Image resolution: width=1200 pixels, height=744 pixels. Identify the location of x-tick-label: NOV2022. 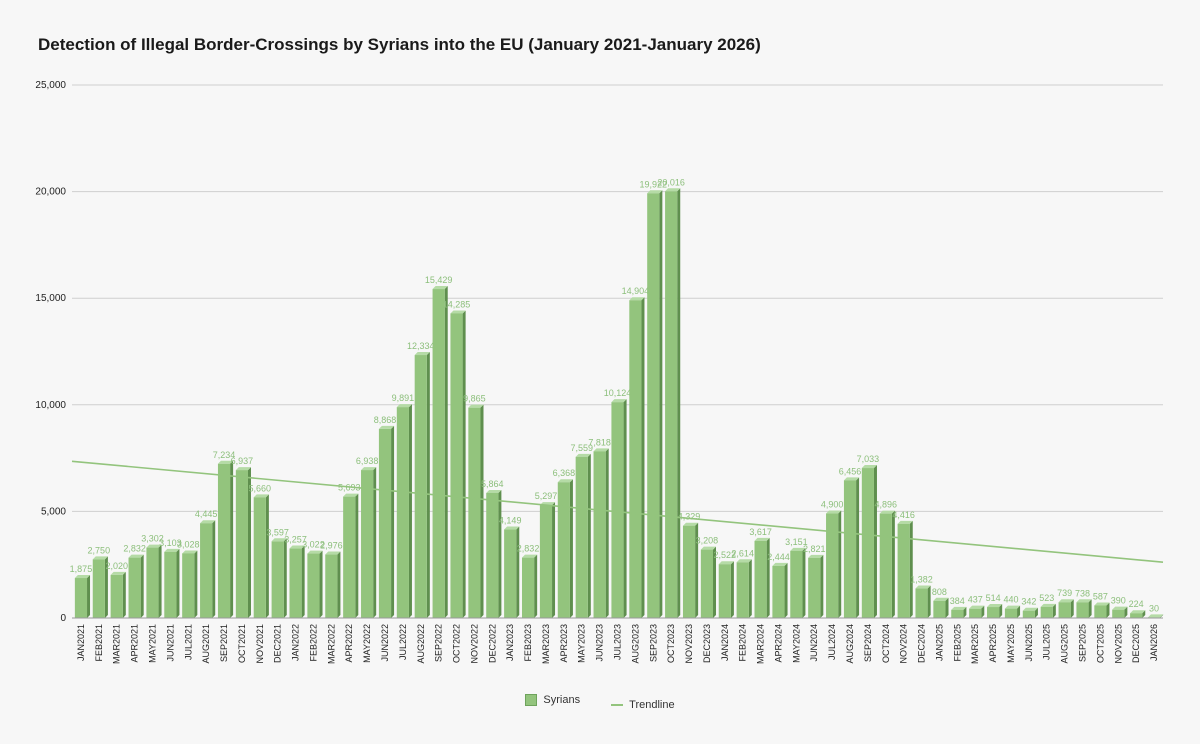
(474, 644).